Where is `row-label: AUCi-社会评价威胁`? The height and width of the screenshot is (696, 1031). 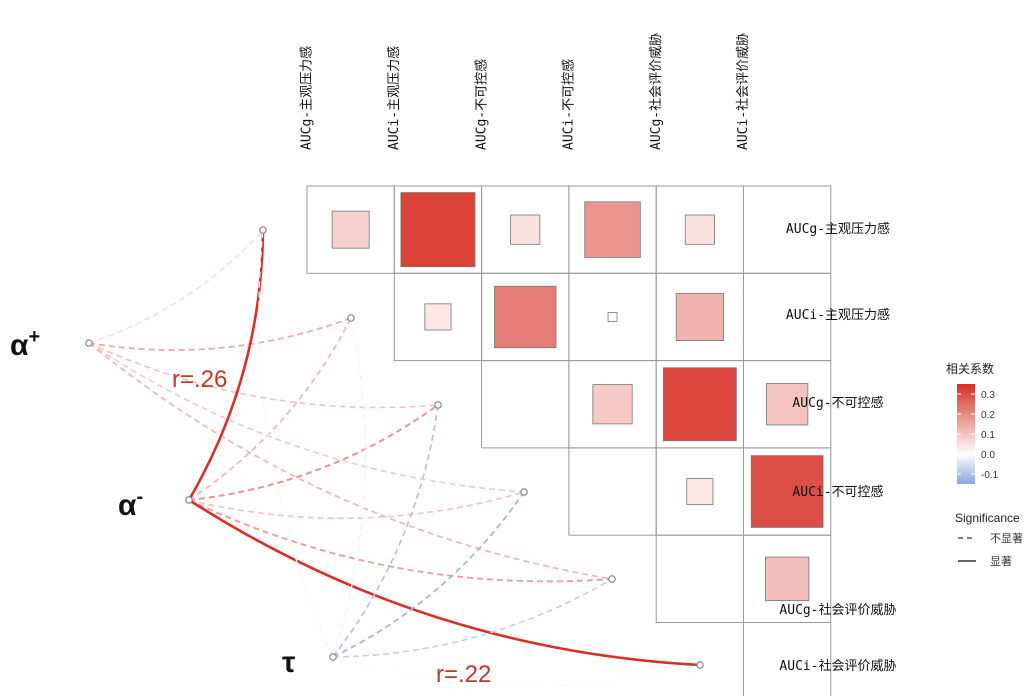
row-label: AUCi-社会评价威胁 is located at coordinates (837, 666).